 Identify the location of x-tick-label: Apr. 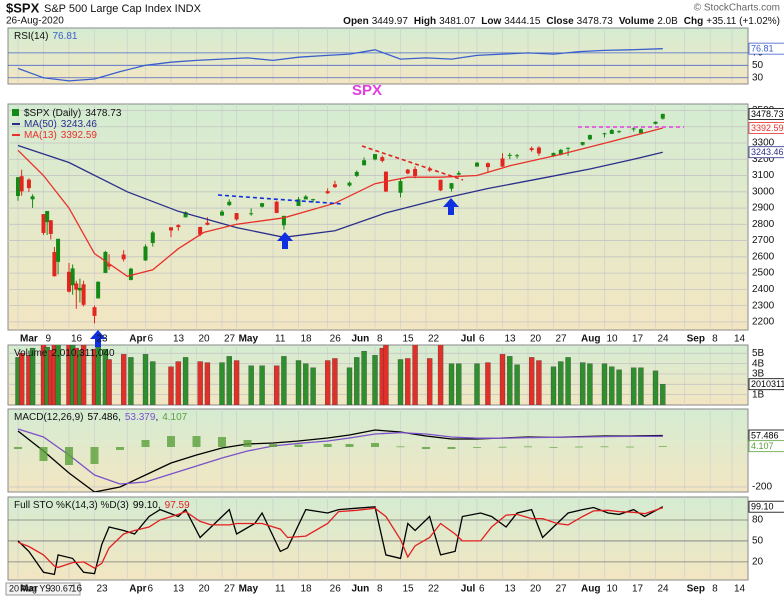
(137, 589).